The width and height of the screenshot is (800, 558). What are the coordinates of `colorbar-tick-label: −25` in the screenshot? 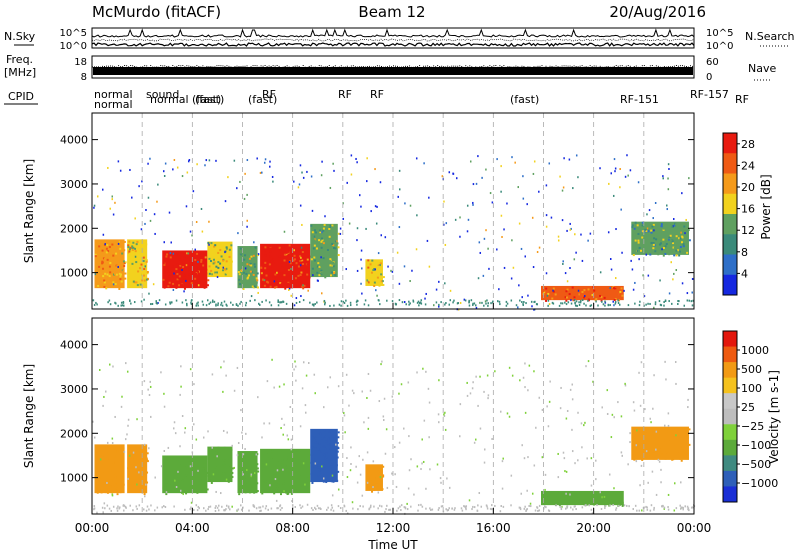 It's located at (752, 426).